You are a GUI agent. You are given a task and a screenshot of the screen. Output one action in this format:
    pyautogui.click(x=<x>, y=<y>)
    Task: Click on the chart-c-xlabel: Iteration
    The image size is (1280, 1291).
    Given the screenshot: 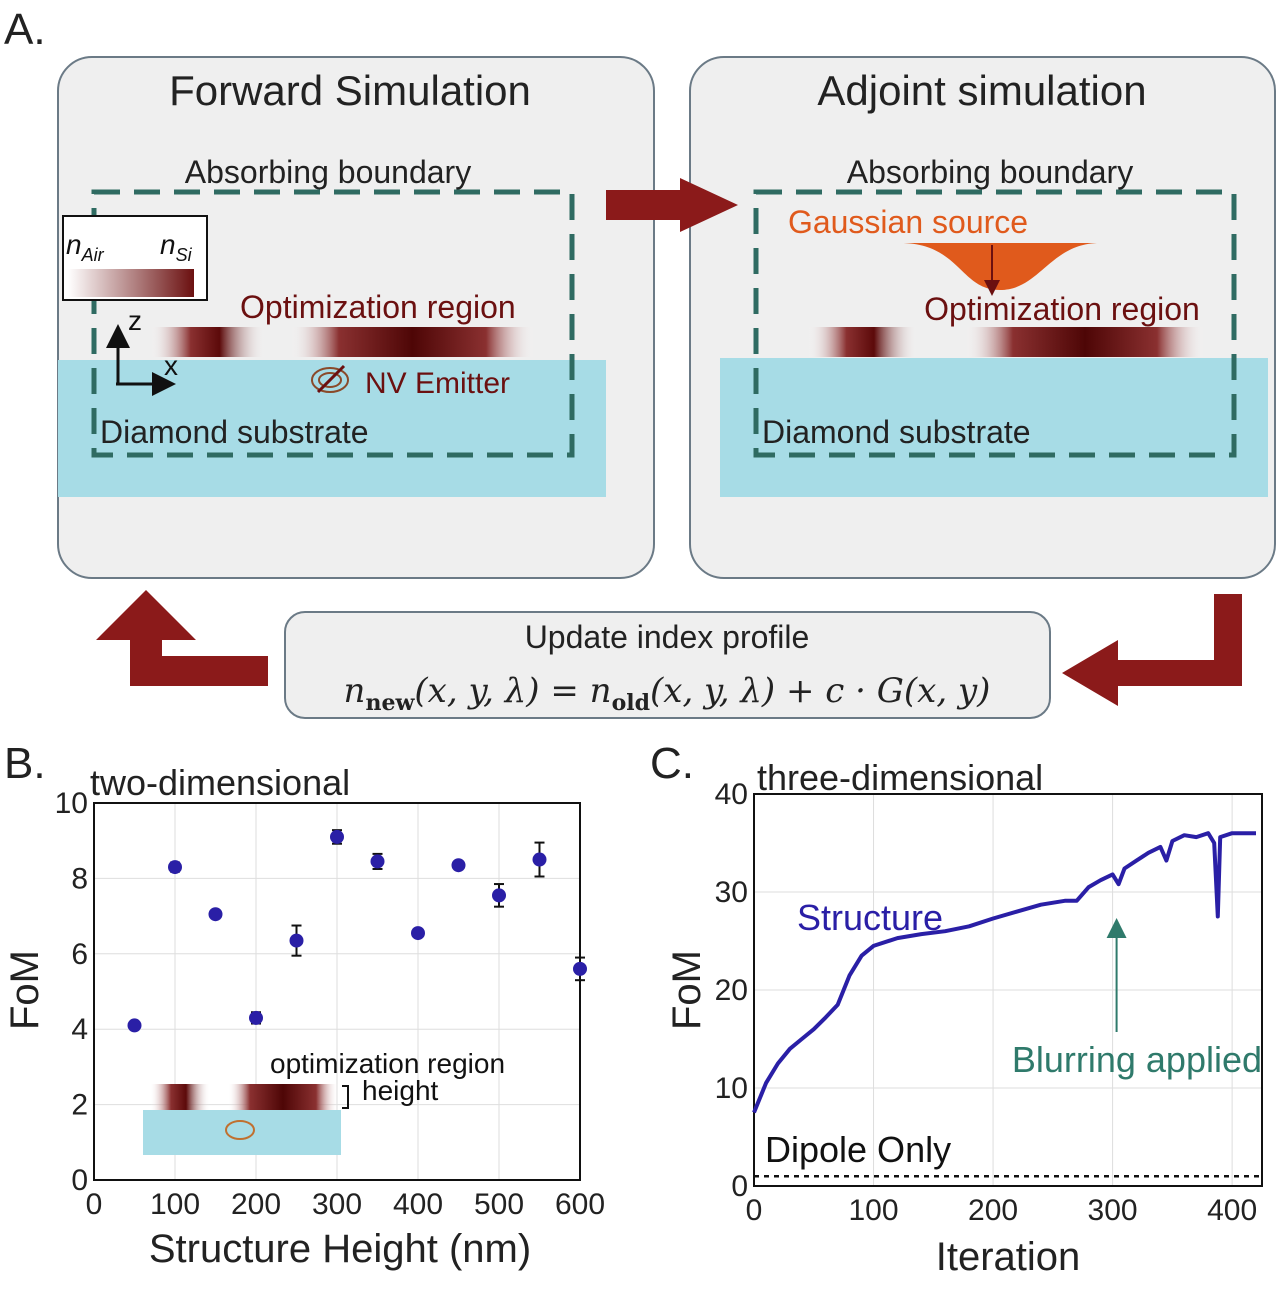 What is the action you would take?
    pyautogui.click(x=1008, y=1257)
    